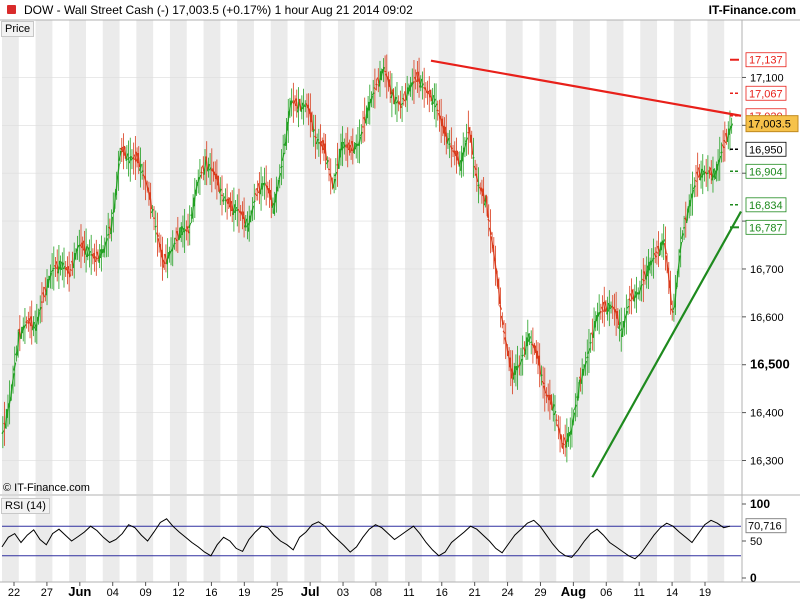 The image size is (800, 600). I want to click on price-panel-label: Price, so click(18, 29).